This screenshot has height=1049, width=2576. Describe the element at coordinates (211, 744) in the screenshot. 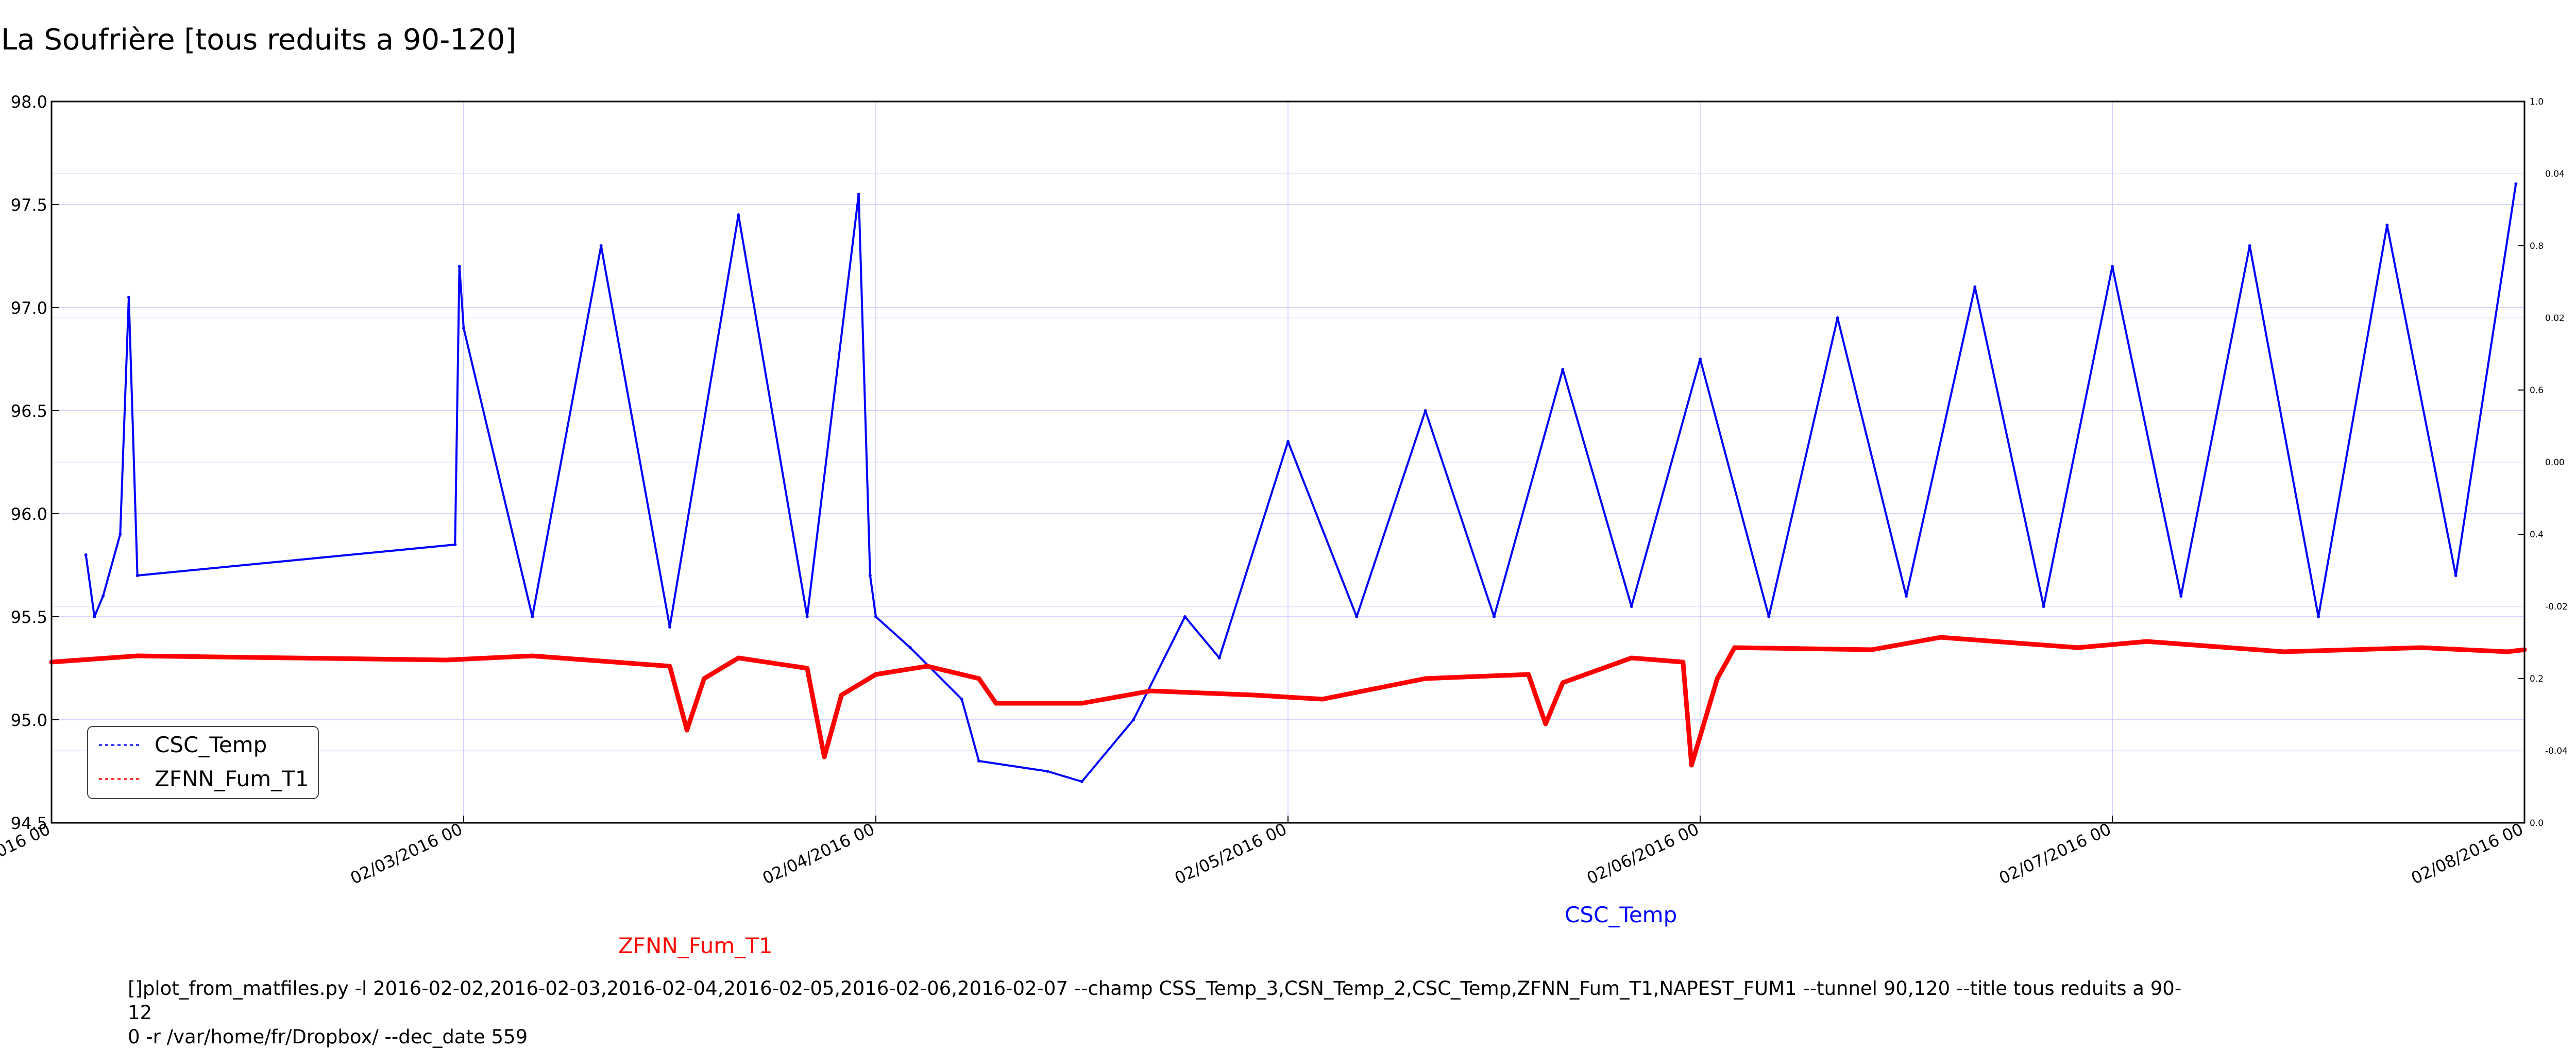

I see `legend-label-csc: CSC_Temp` at that location.